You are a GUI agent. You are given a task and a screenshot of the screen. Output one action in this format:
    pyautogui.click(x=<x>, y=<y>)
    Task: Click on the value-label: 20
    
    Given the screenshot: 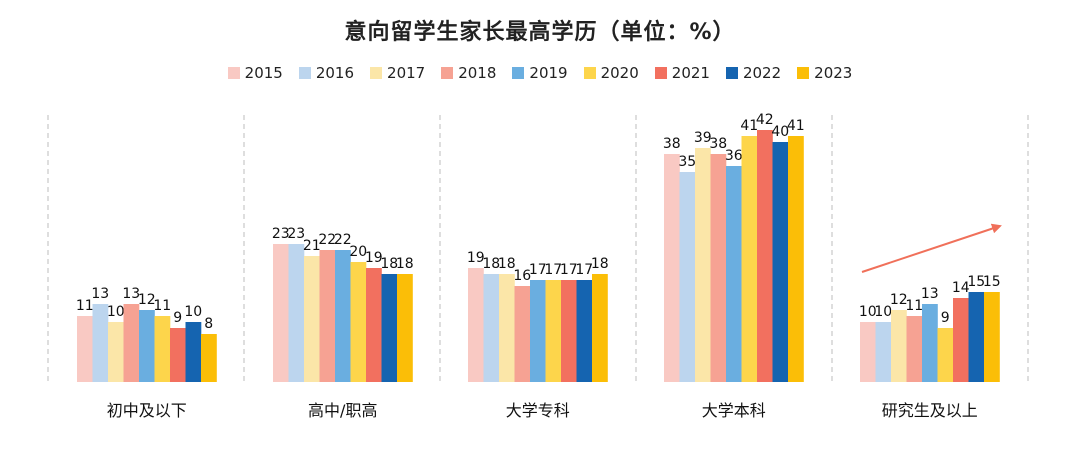 What is the action you would take?
    pyautogui.click(x=358, y=252)
    